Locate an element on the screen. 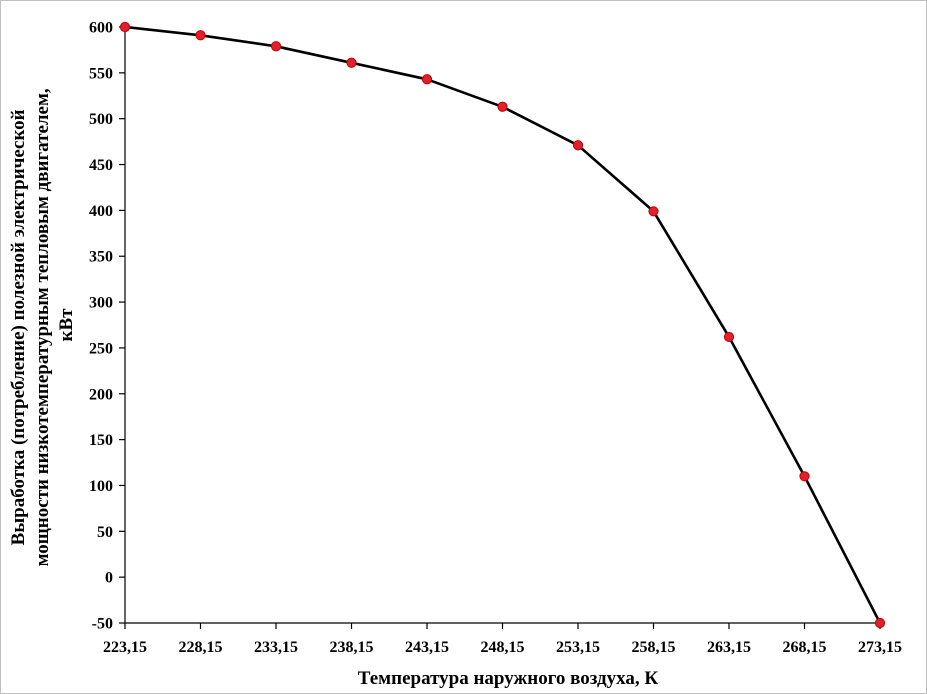 The height and width of the screenshot is (694, 927). y-tick-label: 0 is located at coordinates (109, 578).